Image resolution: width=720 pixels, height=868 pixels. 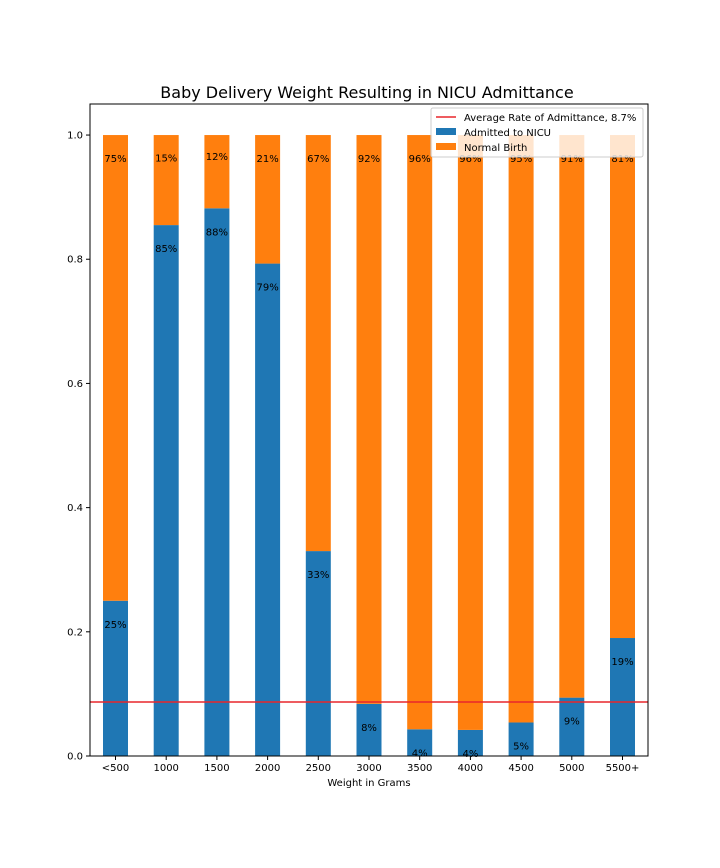 I want to click on x-tick-label-1: 1000, so click(x=165, y=768).